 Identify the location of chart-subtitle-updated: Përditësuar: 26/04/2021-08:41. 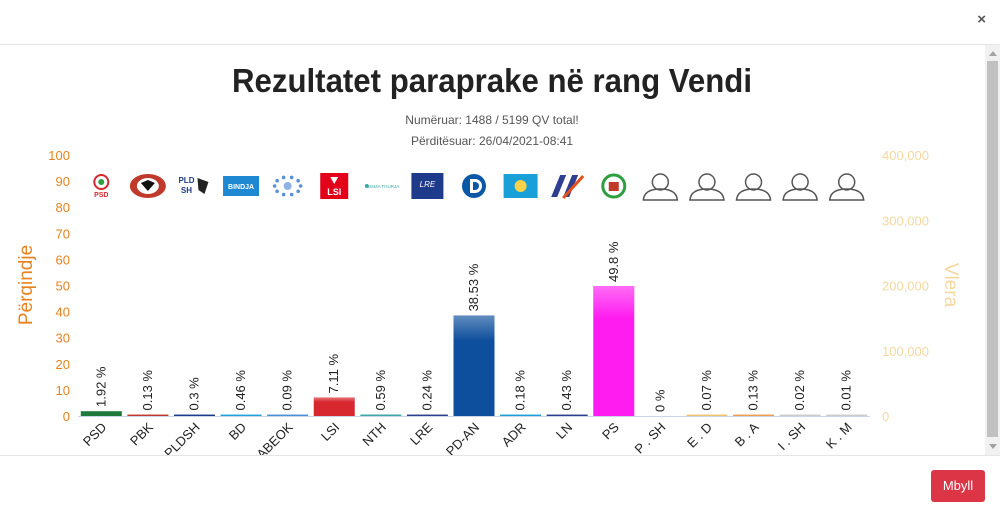
(492, 141).